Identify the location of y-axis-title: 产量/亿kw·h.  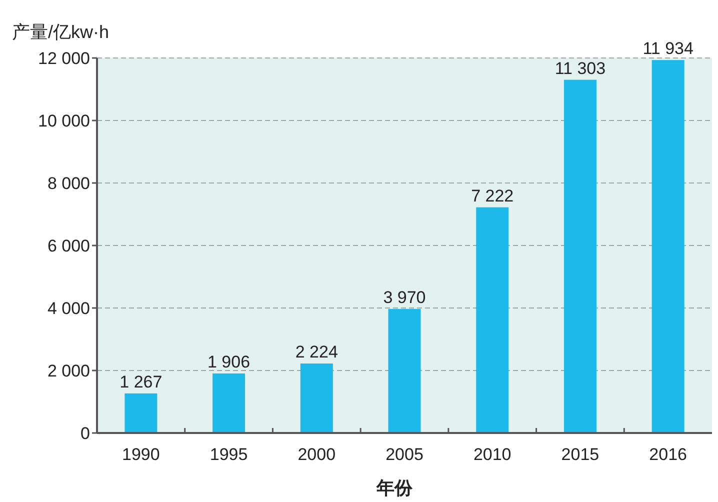
(61, 32).